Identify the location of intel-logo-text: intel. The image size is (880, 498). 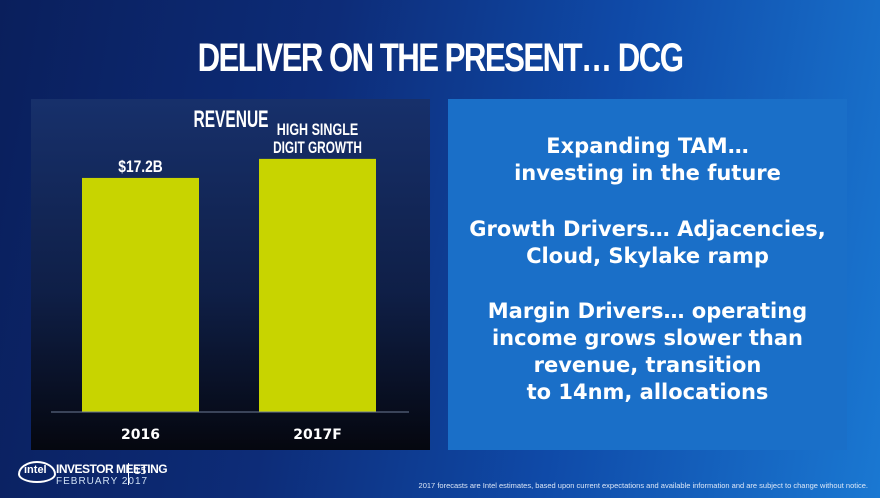
(35, 470).